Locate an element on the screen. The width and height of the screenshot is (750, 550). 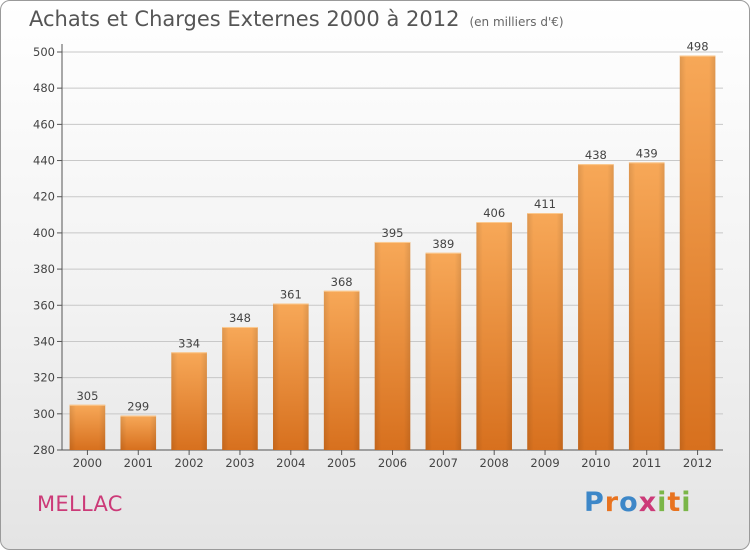
x-tick-label: 2008 is located at coordinates (494, 463).